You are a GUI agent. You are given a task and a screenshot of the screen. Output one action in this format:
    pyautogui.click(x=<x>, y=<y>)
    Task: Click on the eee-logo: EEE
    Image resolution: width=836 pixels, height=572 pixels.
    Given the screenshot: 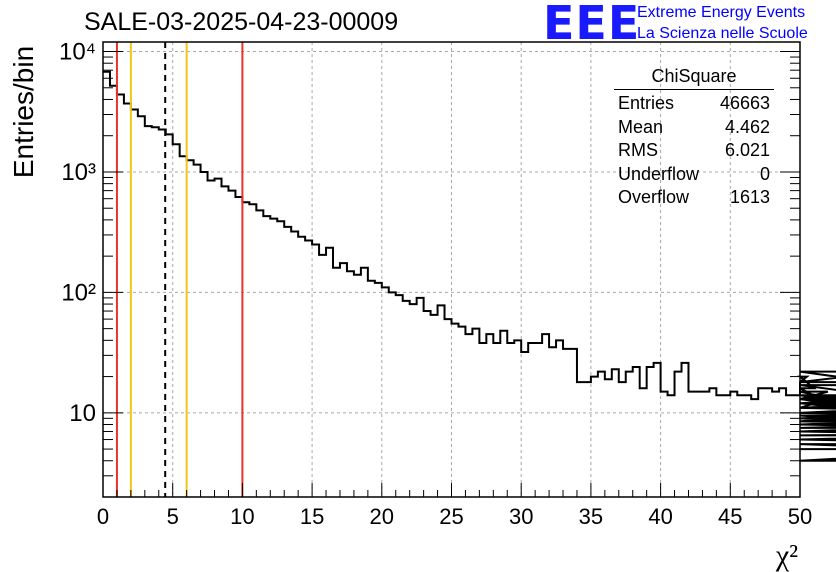 What is the action you would take?
    pyautogui.click(x=592, y=25)
    